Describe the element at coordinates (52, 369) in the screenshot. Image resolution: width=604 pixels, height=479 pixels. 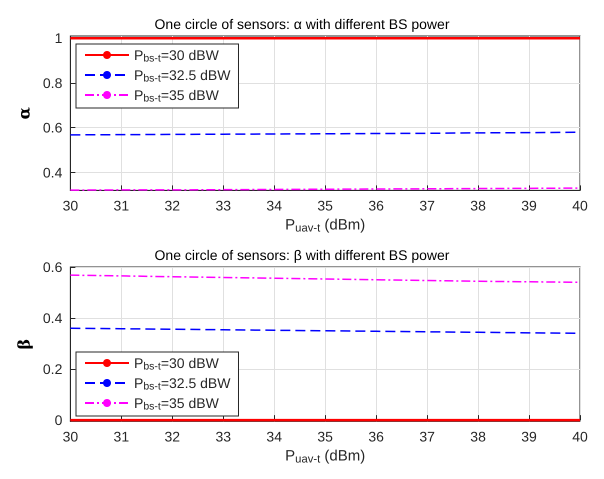
I see `y-tick-label: 0.2` at that location.